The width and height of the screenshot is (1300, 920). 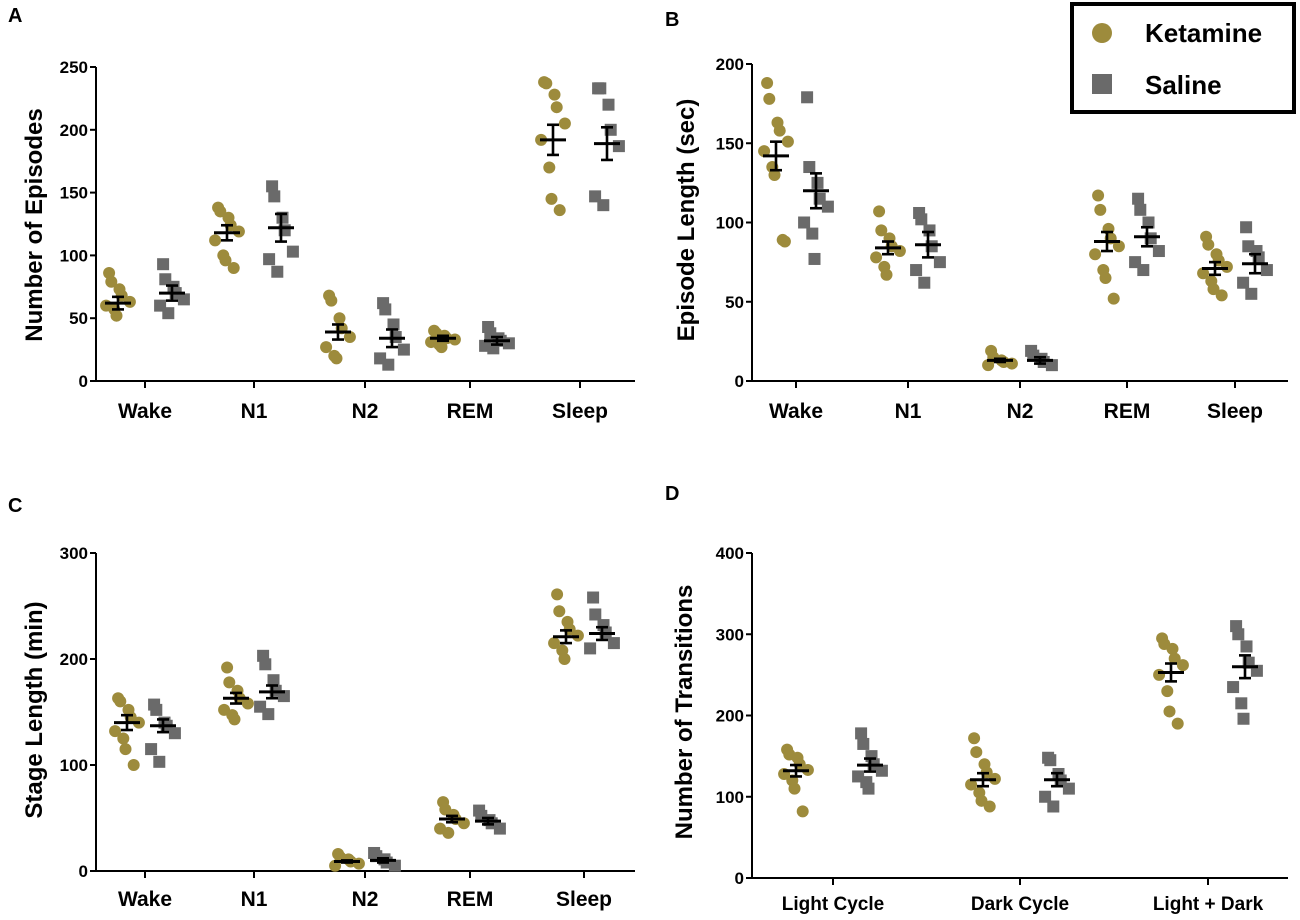 What do you see at coordinates (74, 255) in the screenshot?
I see `y-tick-label-a: 100` at bounding box center [74, 255].